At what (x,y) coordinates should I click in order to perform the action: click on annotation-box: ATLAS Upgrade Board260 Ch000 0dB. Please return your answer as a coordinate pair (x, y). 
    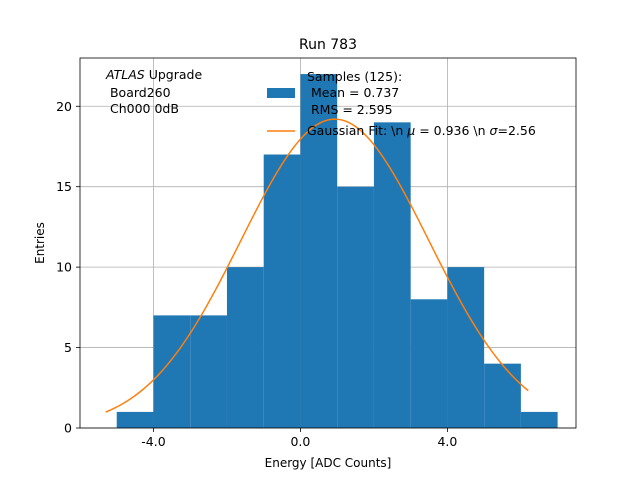
    Looking at the image, I should click on (153, 91).